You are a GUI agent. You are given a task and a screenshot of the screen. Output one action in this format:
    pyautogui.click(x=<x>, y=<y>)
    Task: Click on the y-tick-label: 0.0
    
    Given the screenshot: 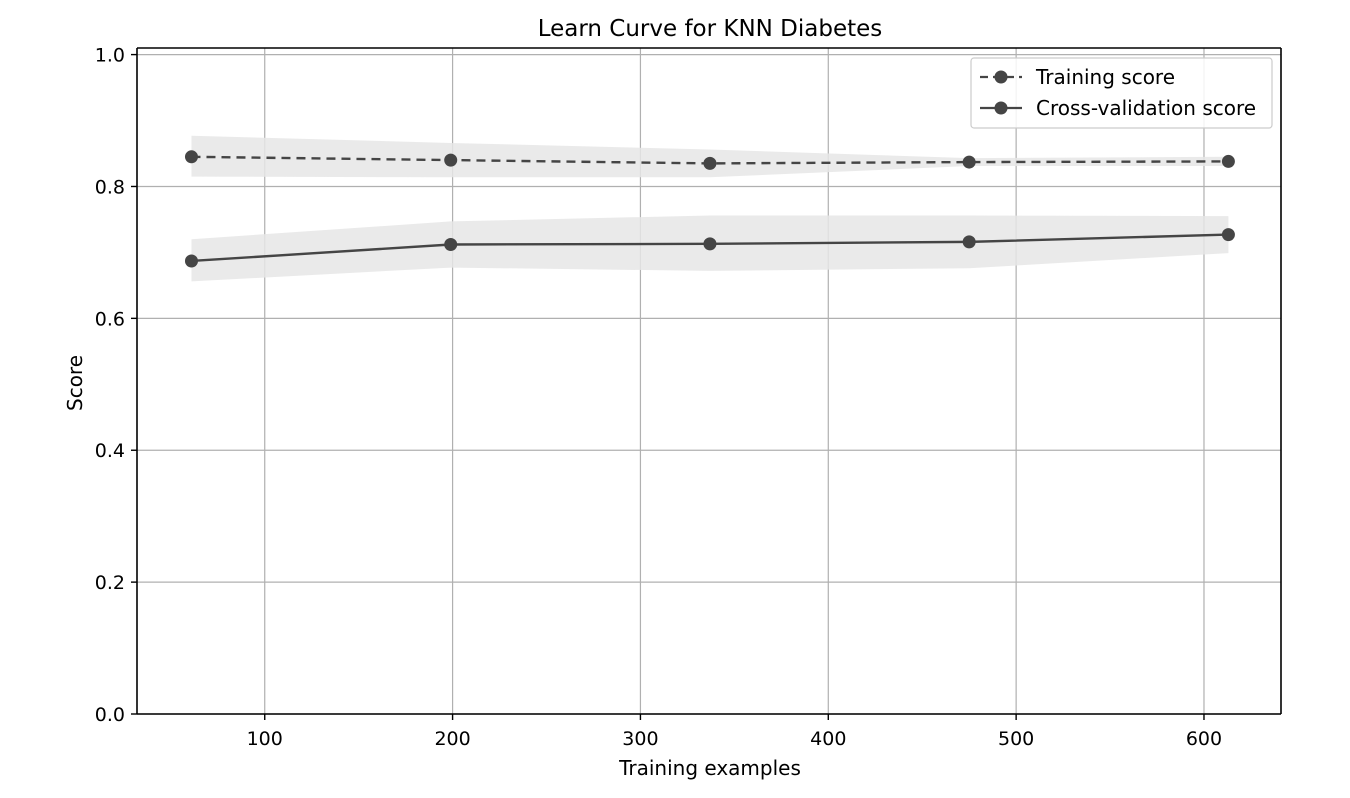 What is the action you would take?
    pyautogui.click(x=110, y=715)
    